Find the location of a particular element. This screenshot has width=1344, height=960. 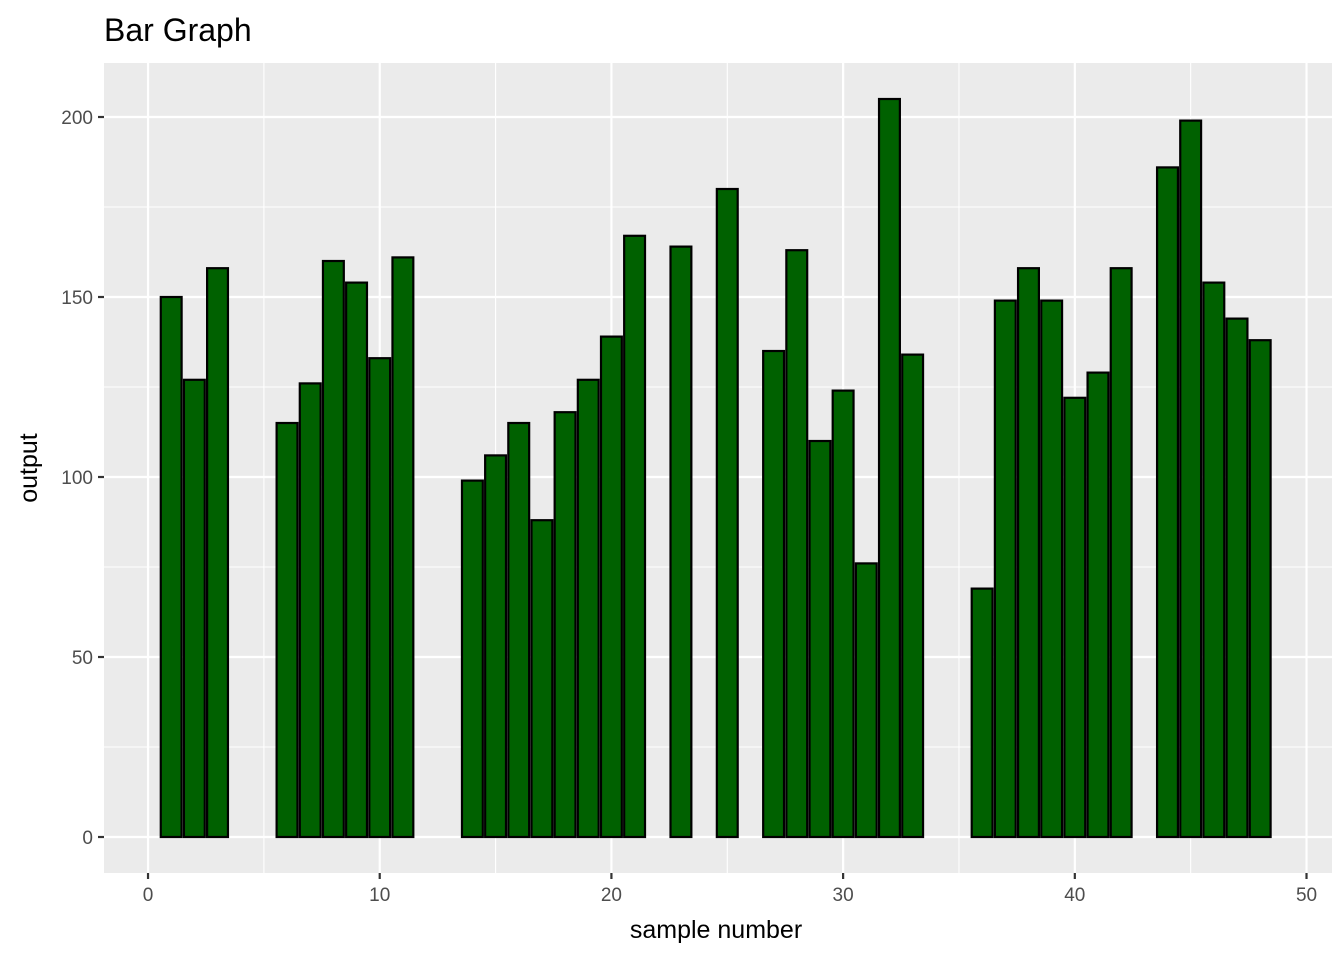

y-tick-label: 50 is located at coordinates (82, 658).